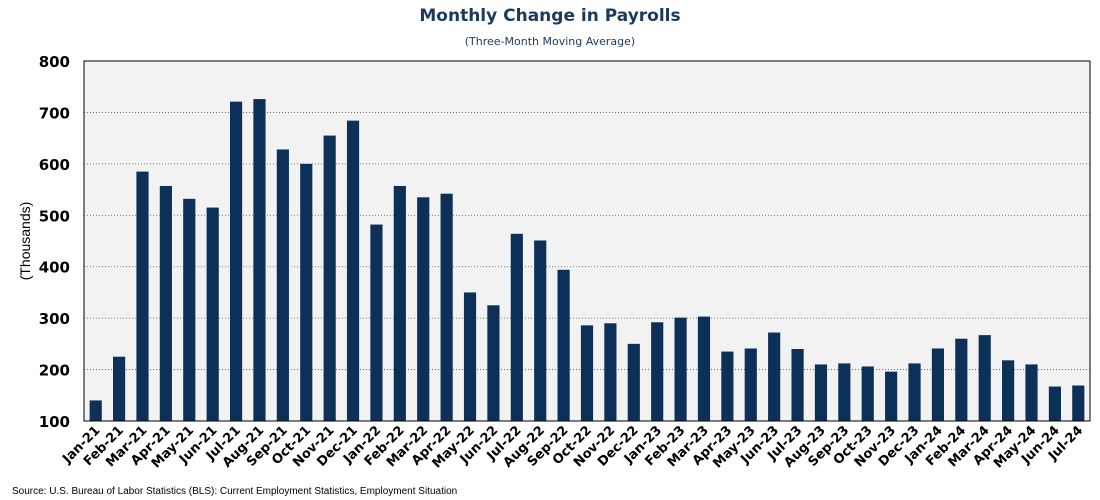 Image resolution: width=1100 pixels, height=500 pixels. I want to click on y-tick-label: 200, so click(54, 371).